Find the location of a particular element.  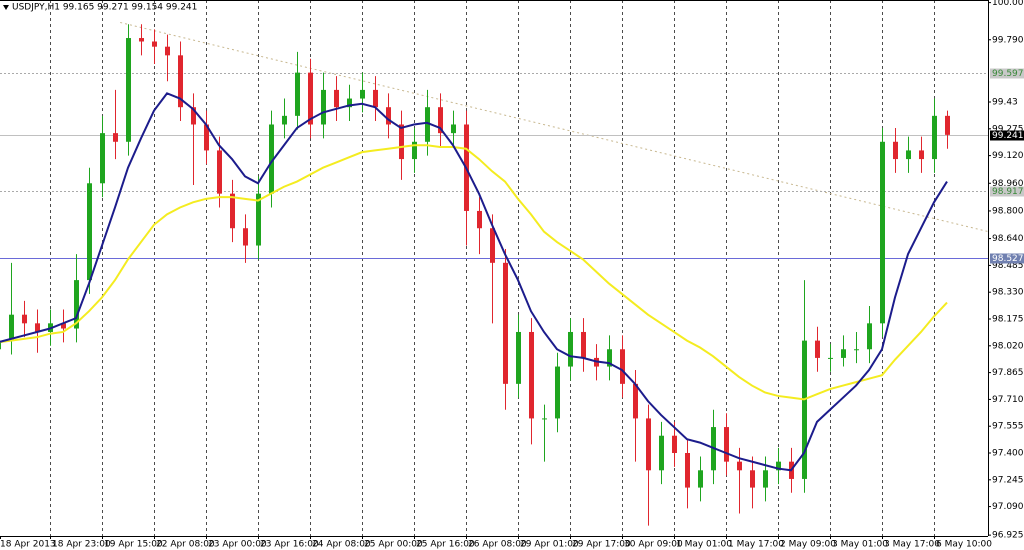

x-tick-label: 23 Apr 16:00 is located at coordinates (289, 545).